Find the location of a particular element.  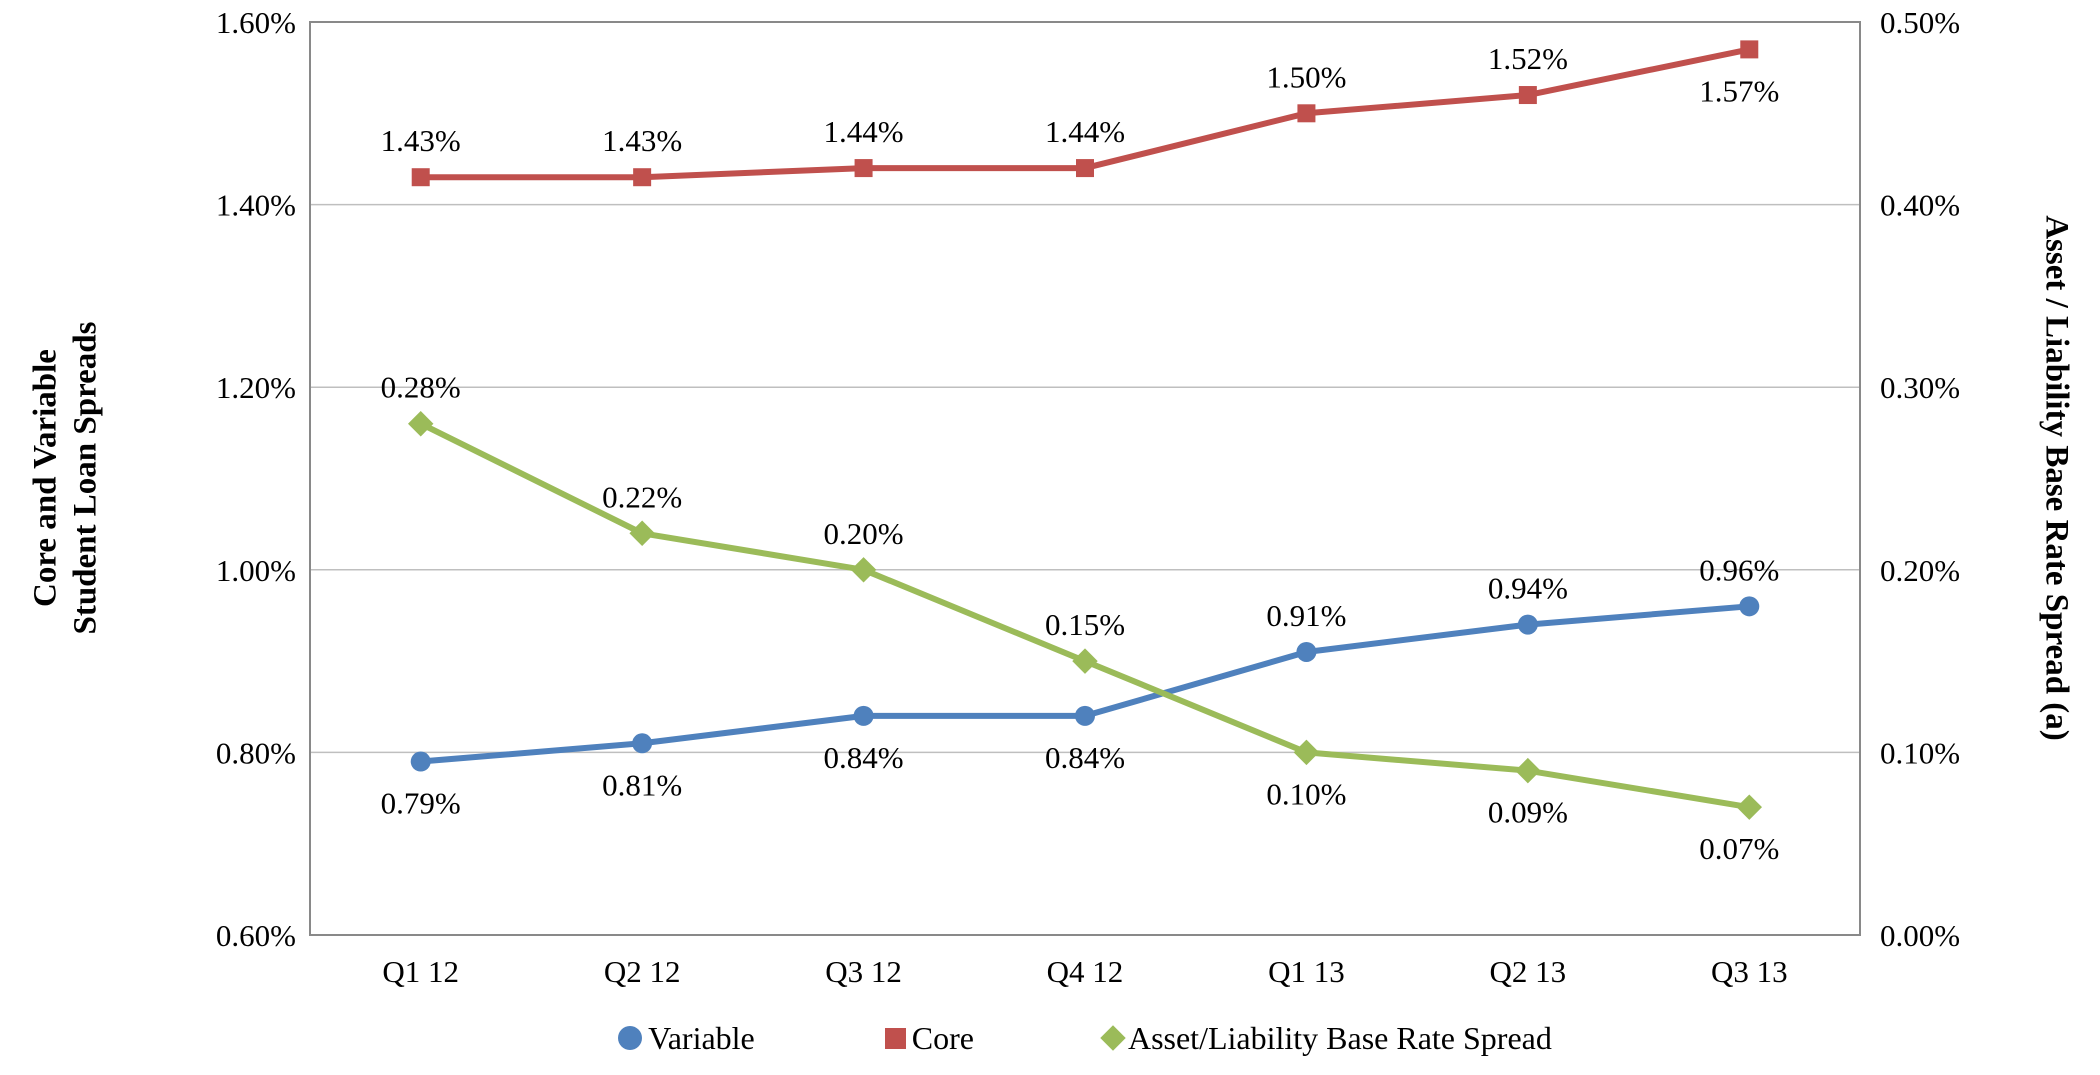

x-axis-category-label: Q3 13 is located at coordinates (1749, 971).